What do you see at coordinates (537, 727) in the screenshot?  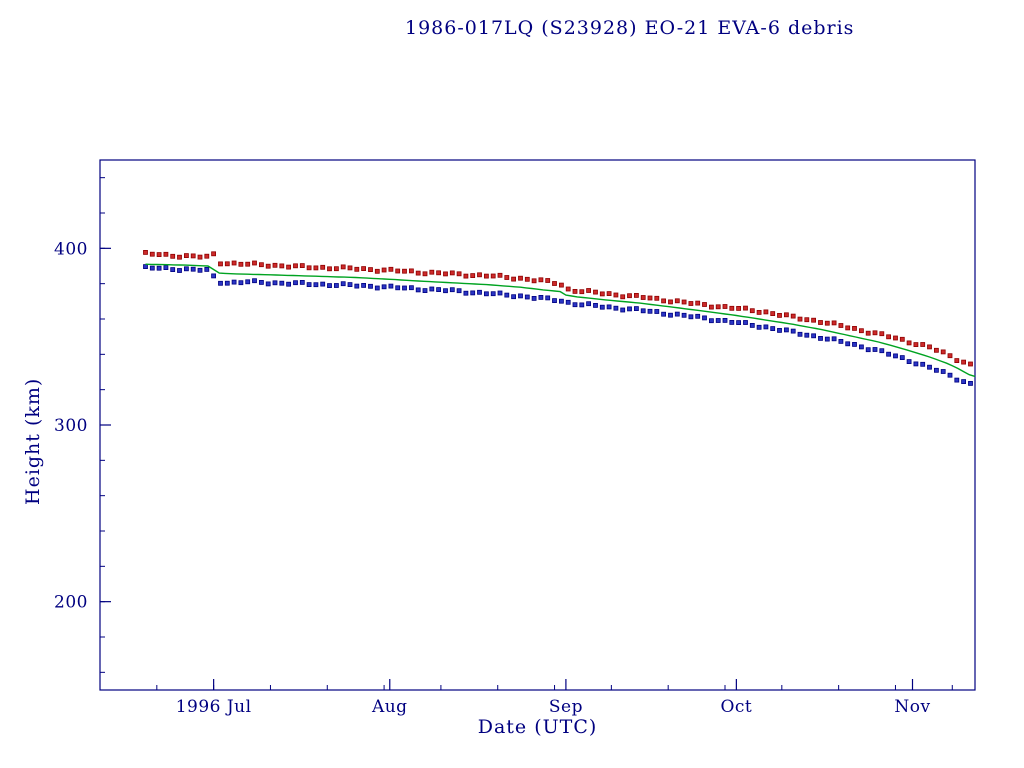 I see `x-axis-label: Date (UTC)` at bounding box center [537, 727].